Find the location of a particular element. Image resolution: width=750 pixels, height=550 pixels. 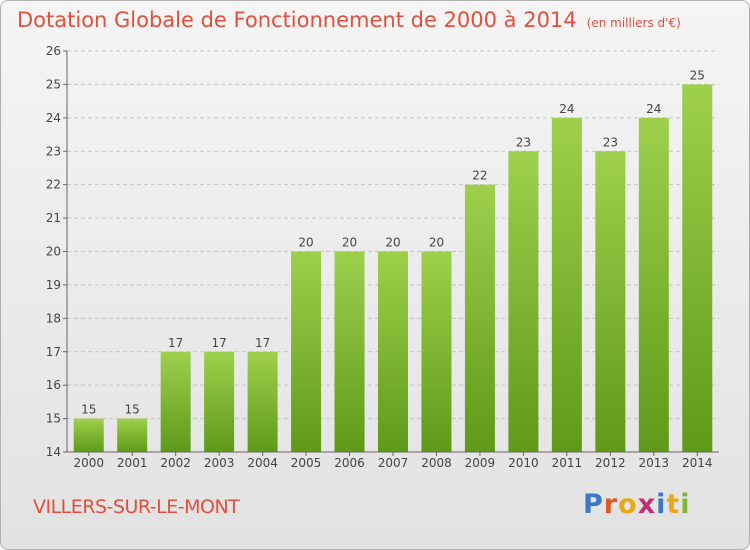

x-tick-label: 2012 is located at coordinates (610, 463).